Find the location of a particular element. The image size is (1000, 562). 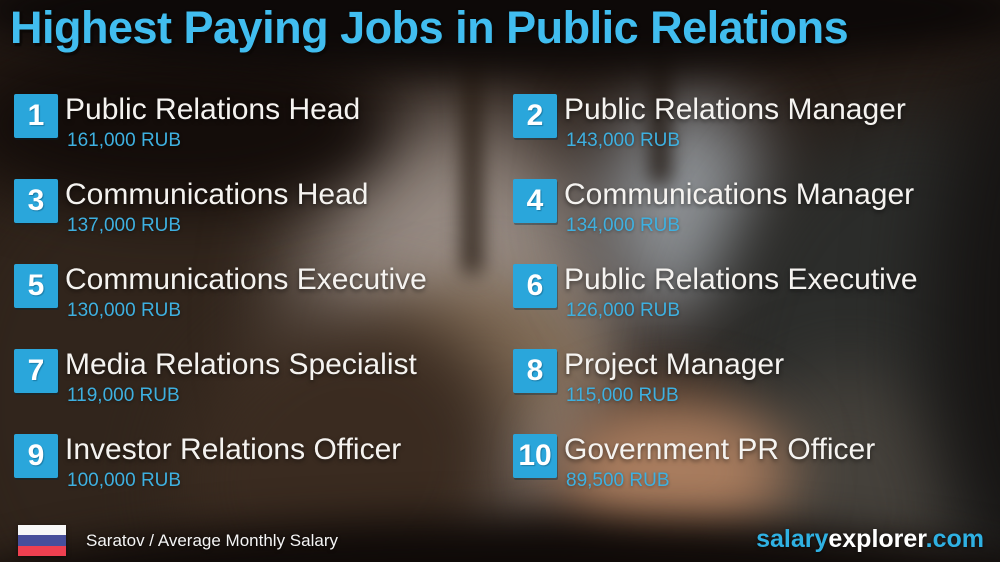

rank-badge: 6 is located at coordinates (535, 286).